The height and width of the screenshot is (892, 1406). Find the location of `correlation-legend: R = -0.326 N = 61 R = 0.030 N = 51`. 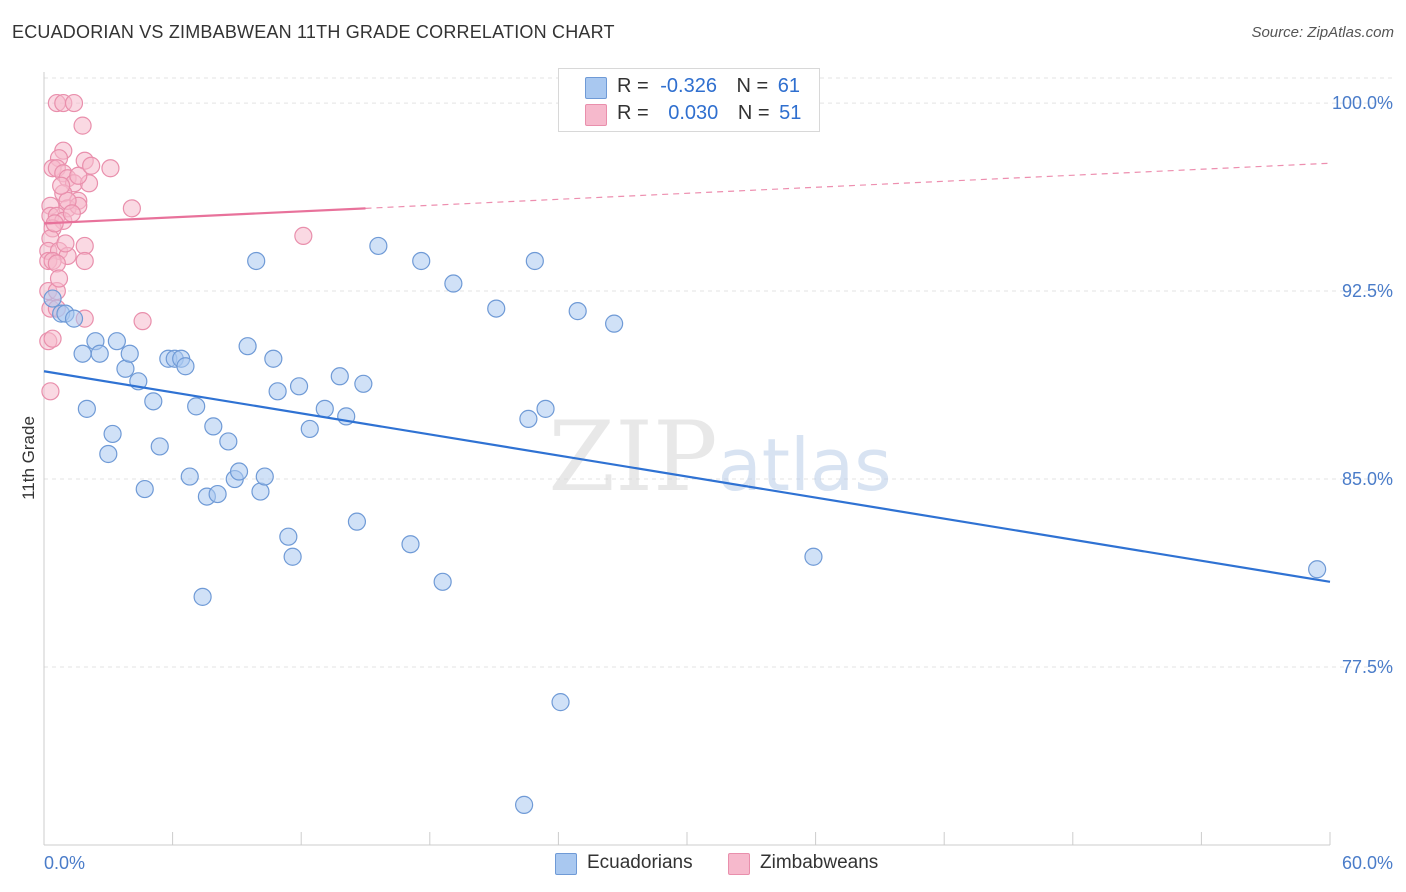

correlation-legend: R = -0.326 N = 61 R = 0.030 N = 51 is located at coordinates (689, 100).